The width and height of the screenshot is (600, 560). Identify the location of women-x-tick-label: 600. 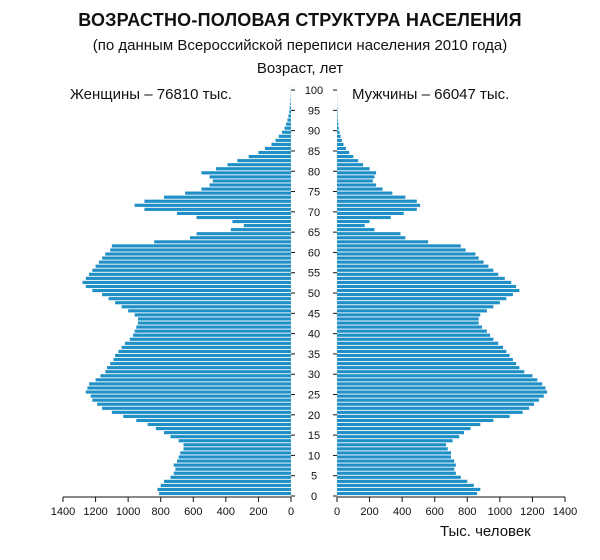
(193, 512).